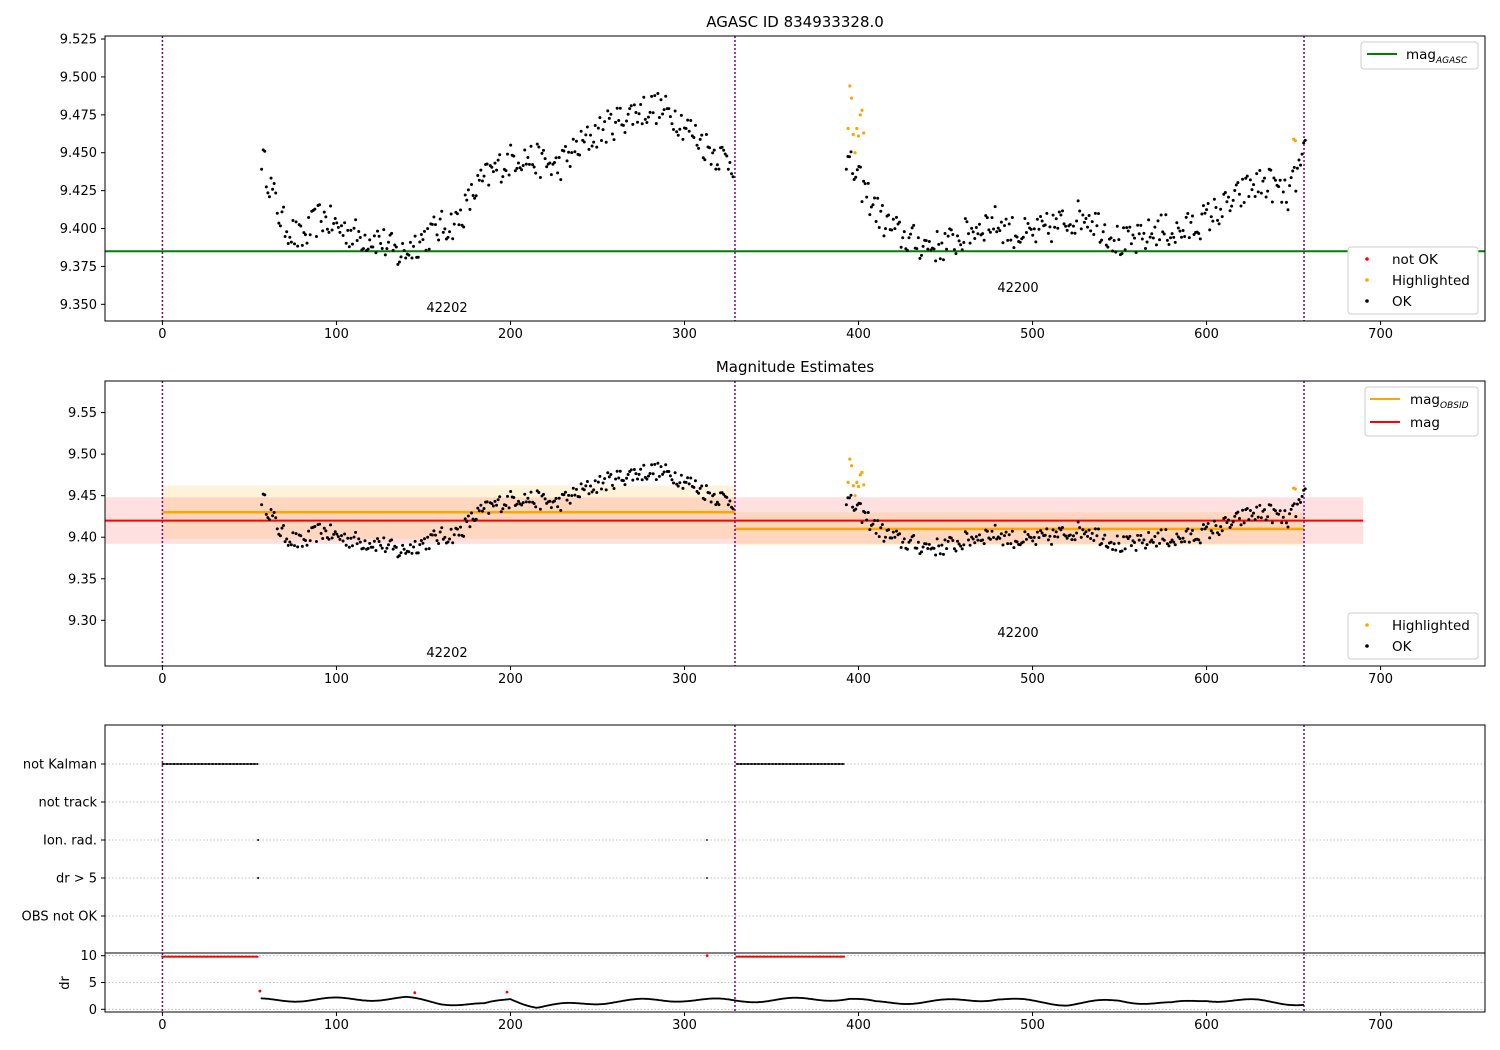 The height and width of the screenshot is (1050, 1500). Describe the element at coordinates (257, 956) in the screenshot. I see `dr-clipped-point` at that location.